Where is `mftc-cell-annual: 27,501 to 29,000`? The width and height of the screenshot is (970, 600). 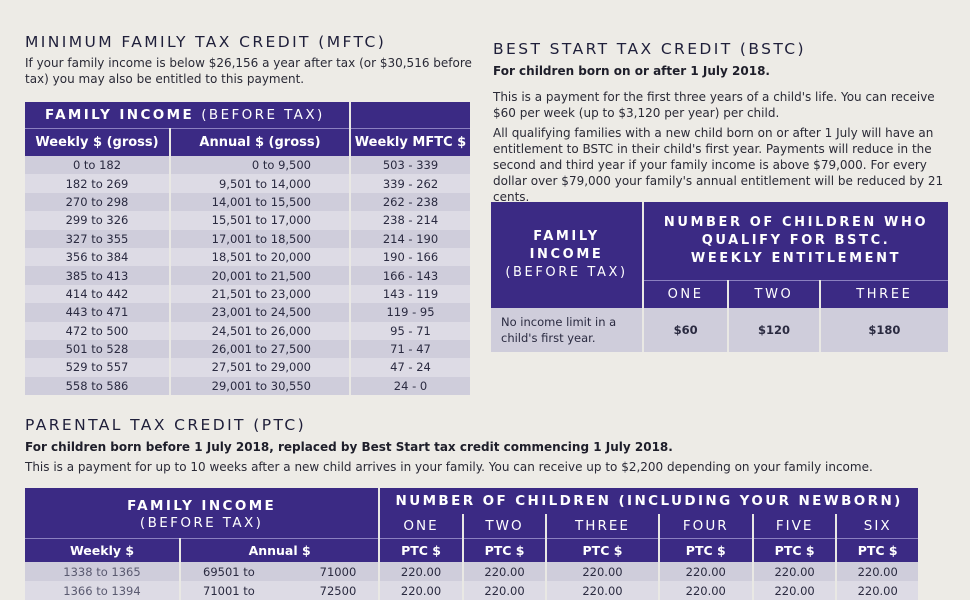
mftc-cell-annual: 27,501 to 29,000 is located at coordinates (259, 367).